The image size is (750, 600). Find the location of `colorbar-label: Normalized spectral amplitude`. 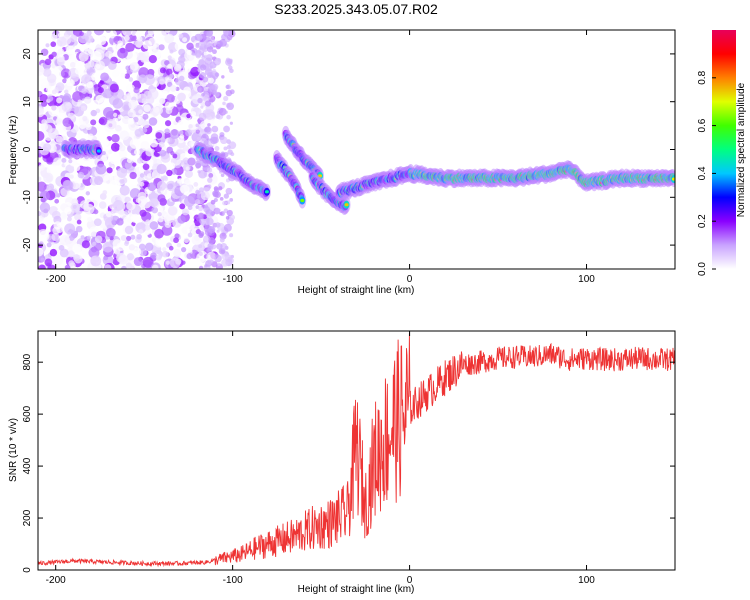

colorbar-label: Normalized spectral amplitude is located at coordinates (741, 149).